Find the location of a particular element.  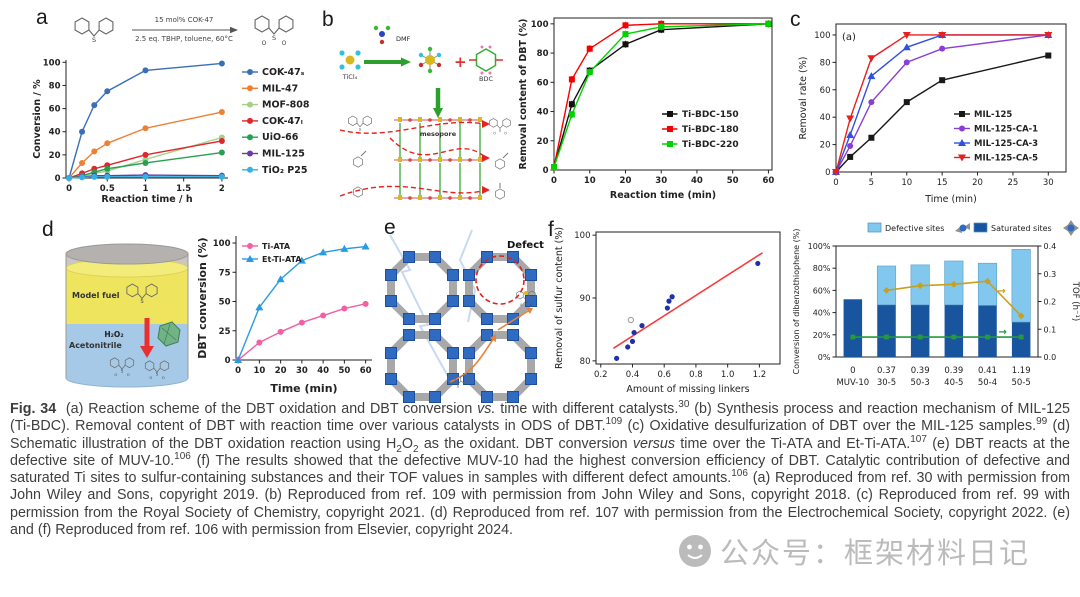

saturated-bar is located at coordinates (920, 330).